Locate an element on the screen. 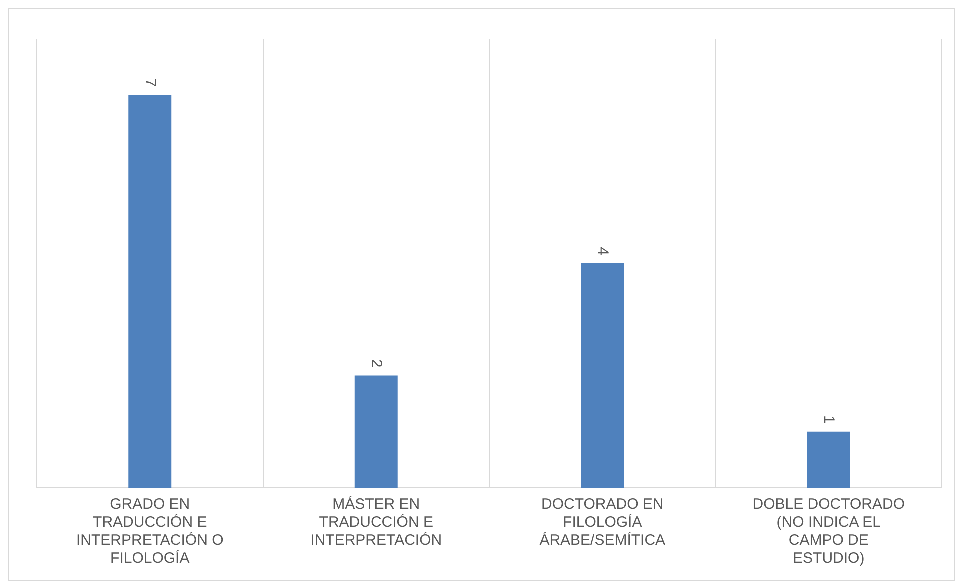 The width and height of the screenshot is (955, 581). data-label: 2 is located at coordinates (377, 363).